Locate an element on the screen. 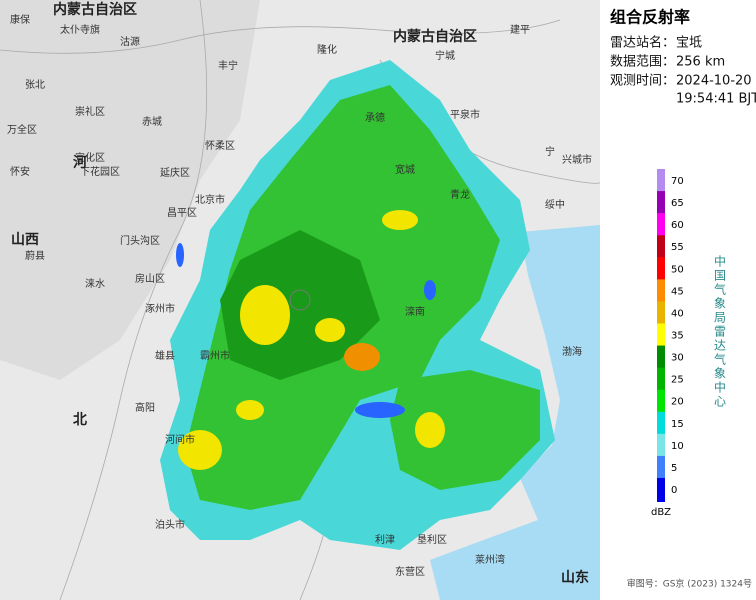  echo-orange is located at coordinates (362, 357).